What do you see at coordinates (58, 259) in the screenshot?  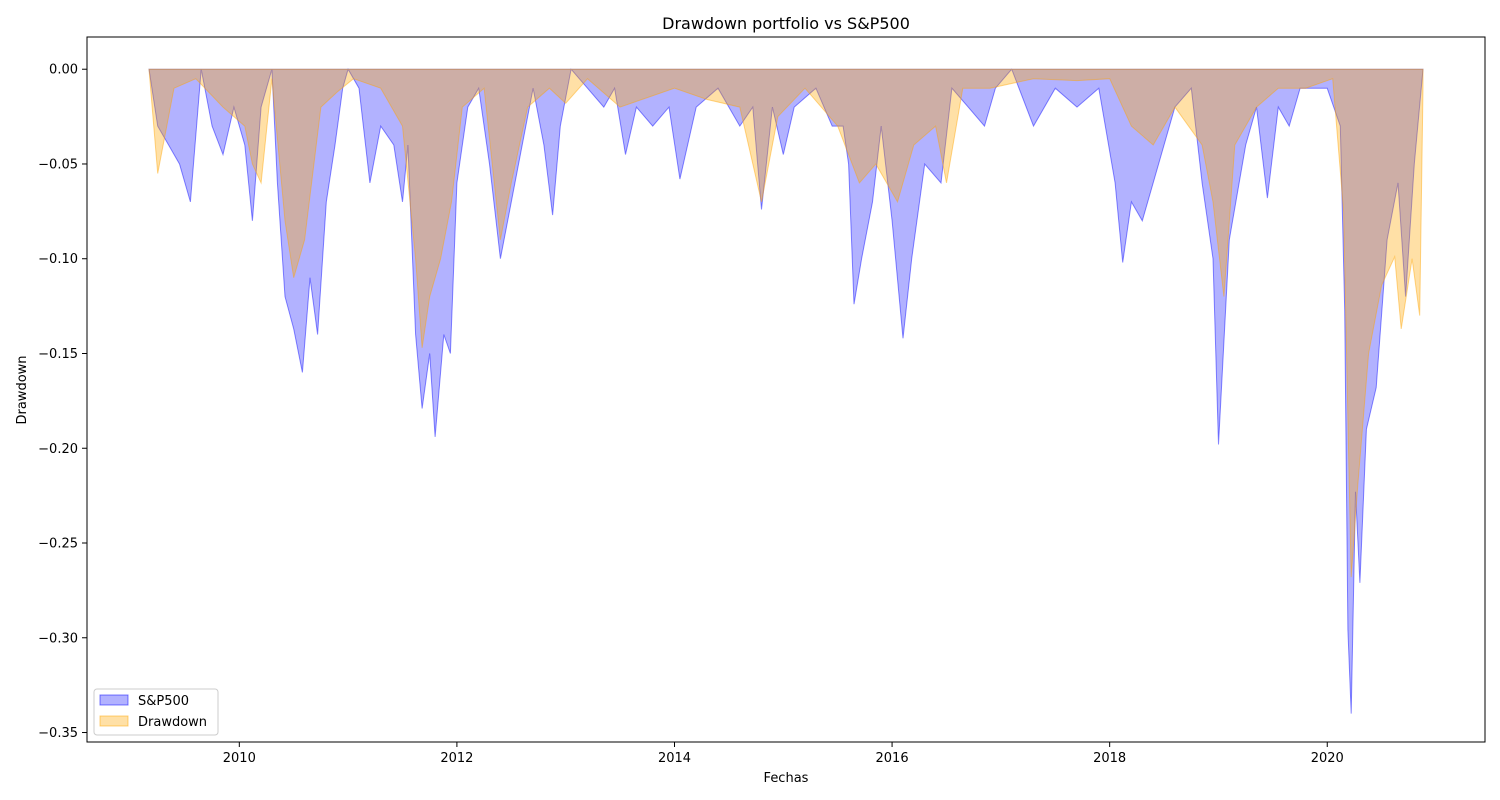 I see `y-tick-label: −0.10` at bounding box center [58, 259].